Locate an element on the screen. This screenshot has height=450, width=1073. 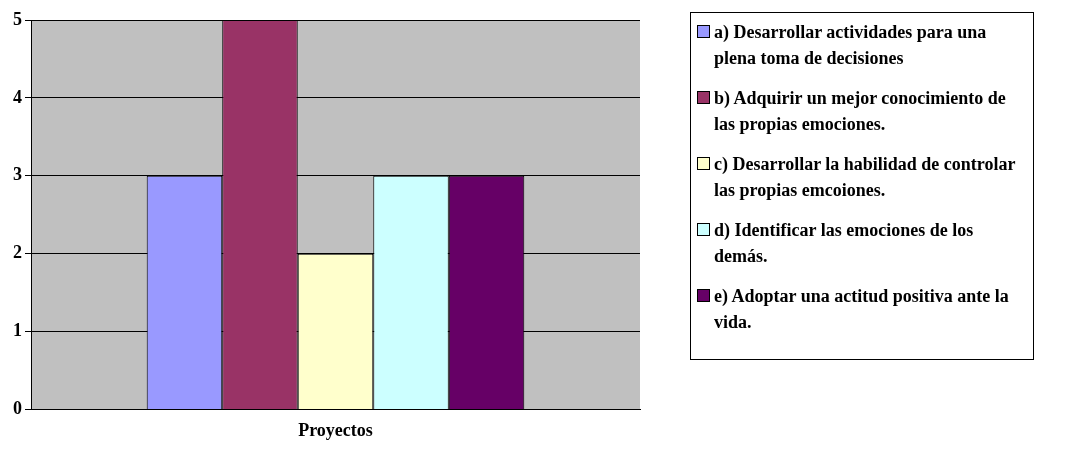
y-tick-label: 3 is located at coordinates (17, 174).